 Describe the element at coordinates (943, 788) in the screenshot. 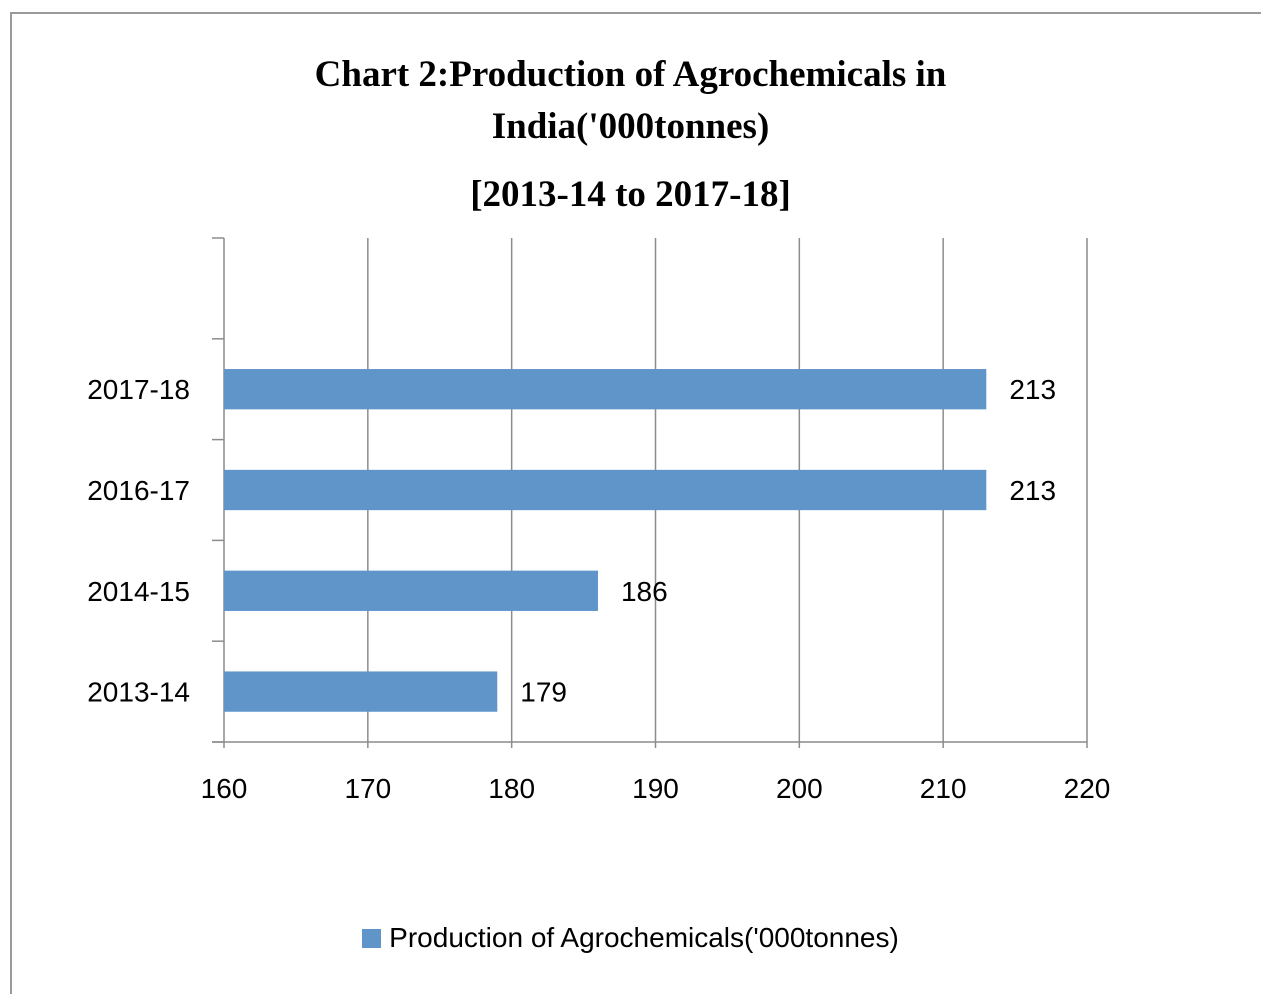

I see `x-tick-label-210: 210` at that location.